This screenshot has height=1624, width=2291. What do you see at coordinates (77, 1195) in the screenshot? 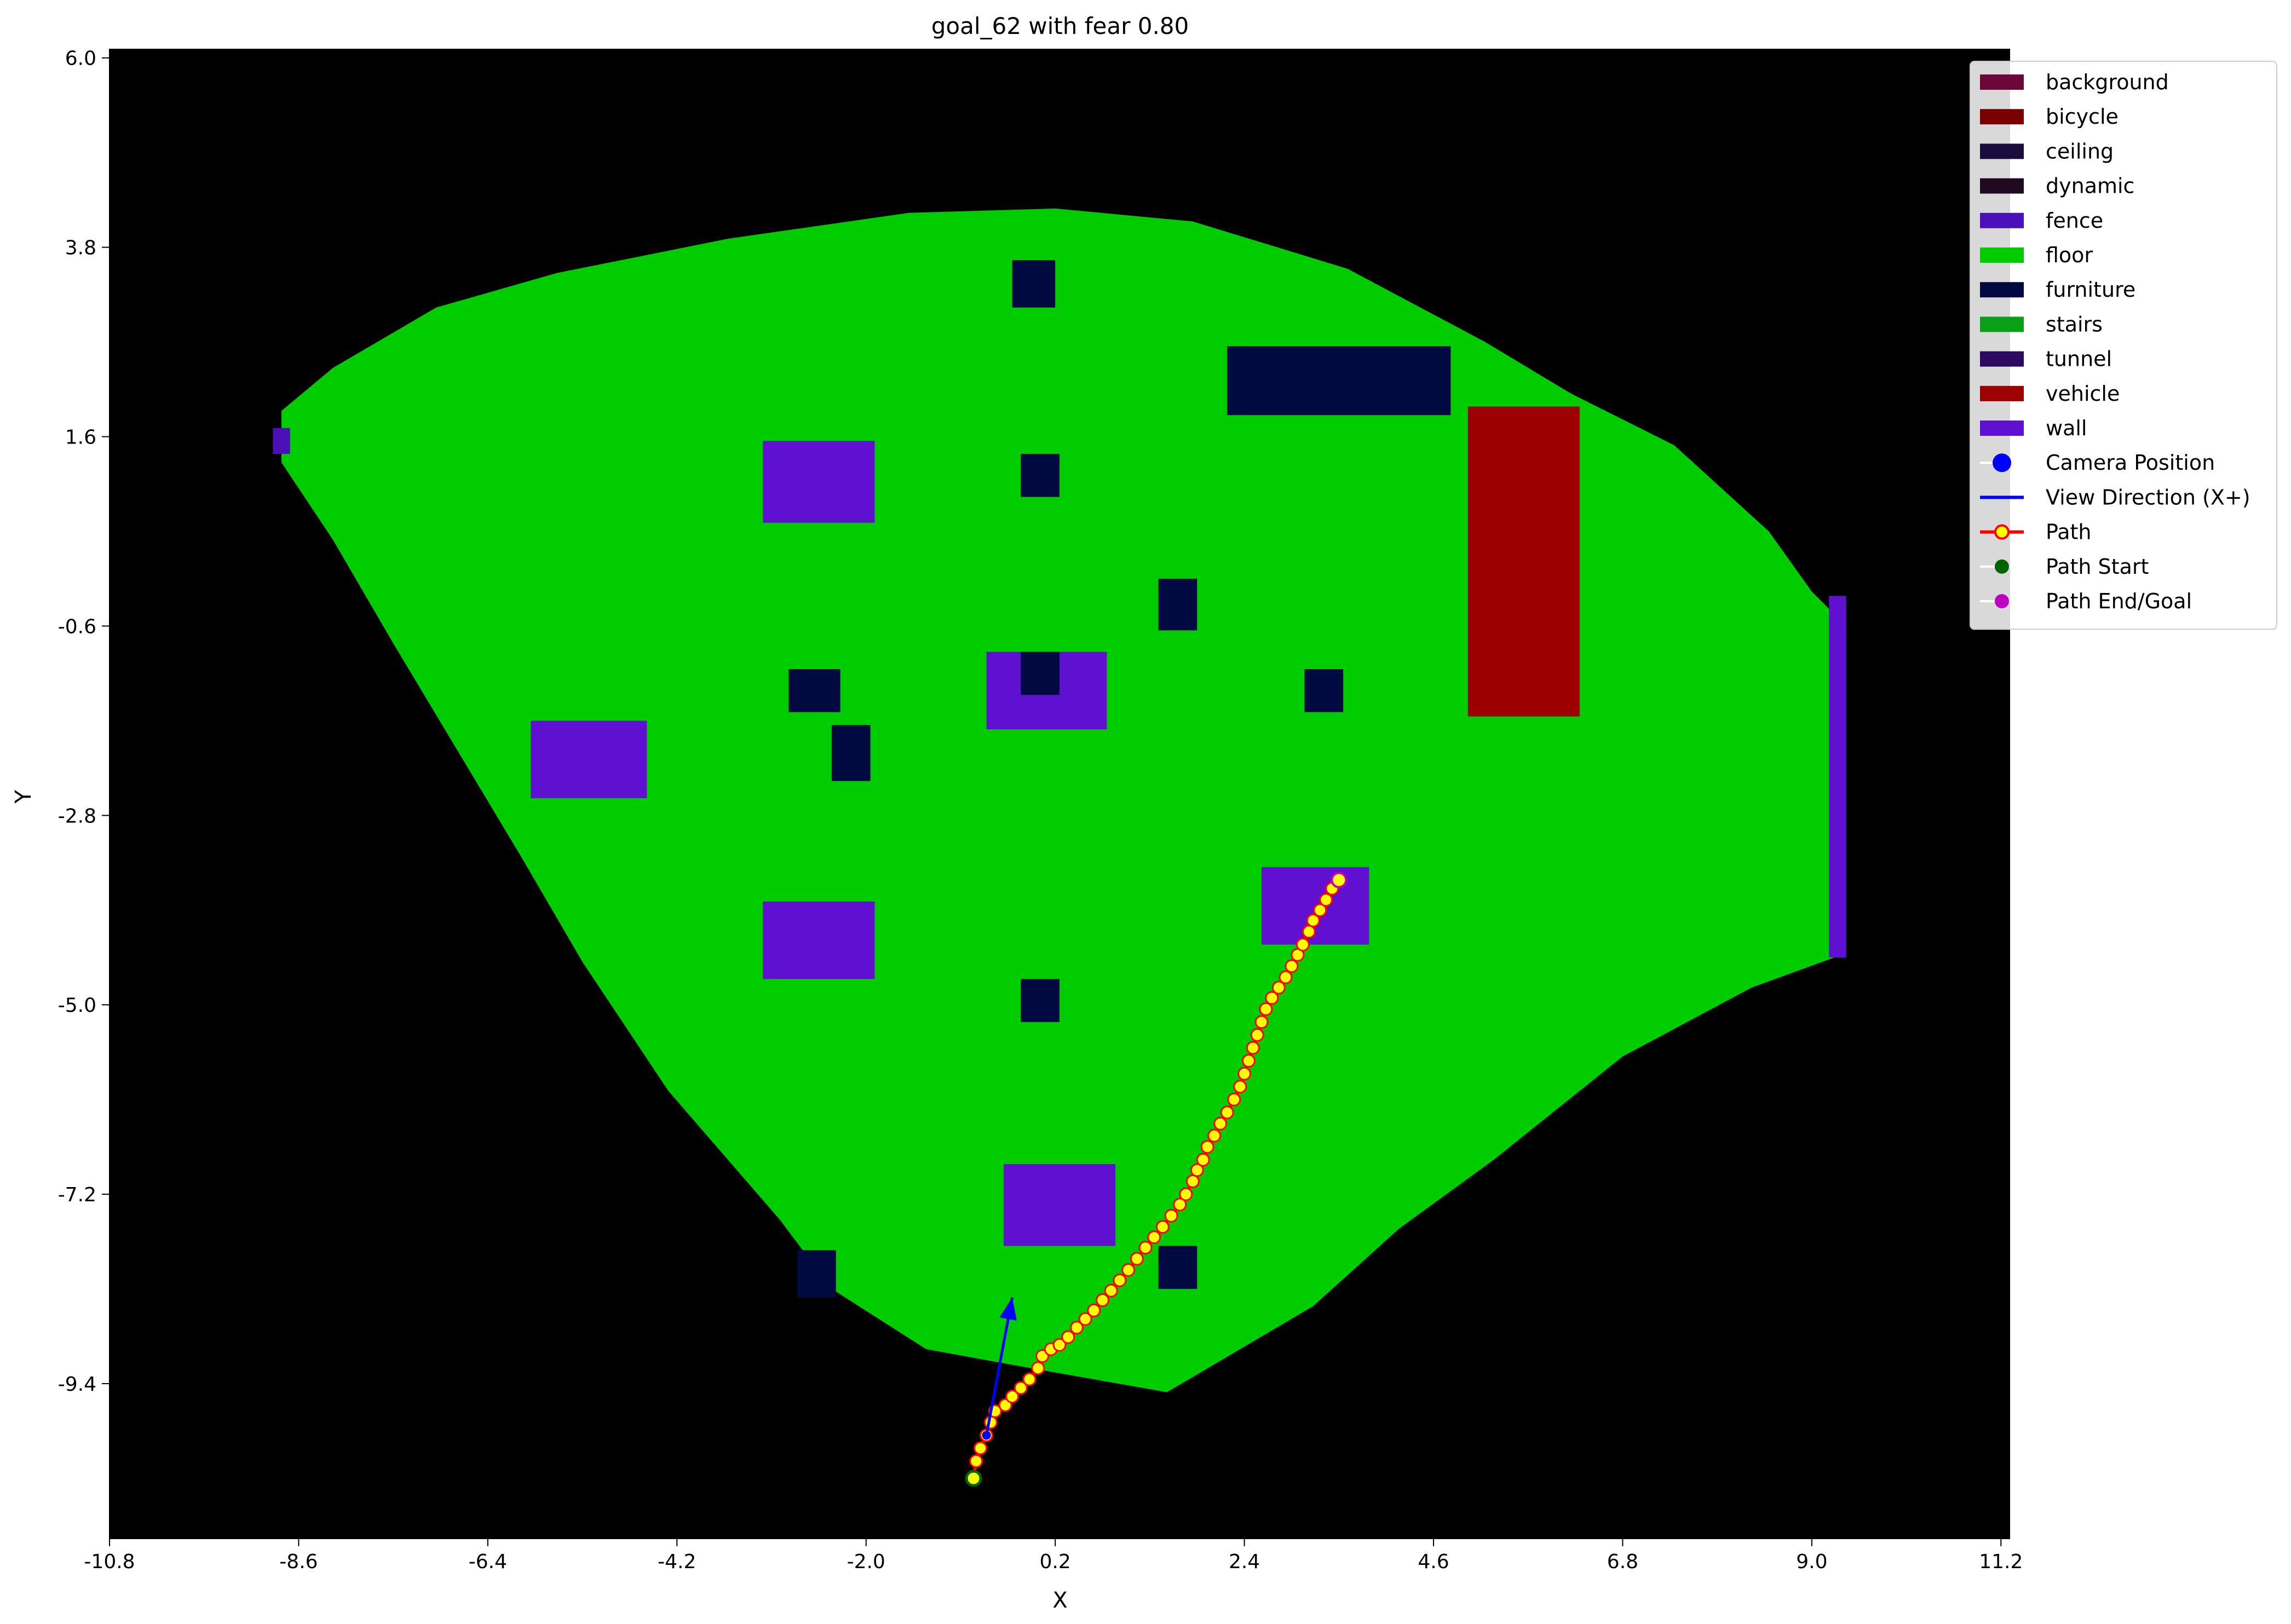
I see `y-tick-label: -7.2` at bounding box center [77, 1195].